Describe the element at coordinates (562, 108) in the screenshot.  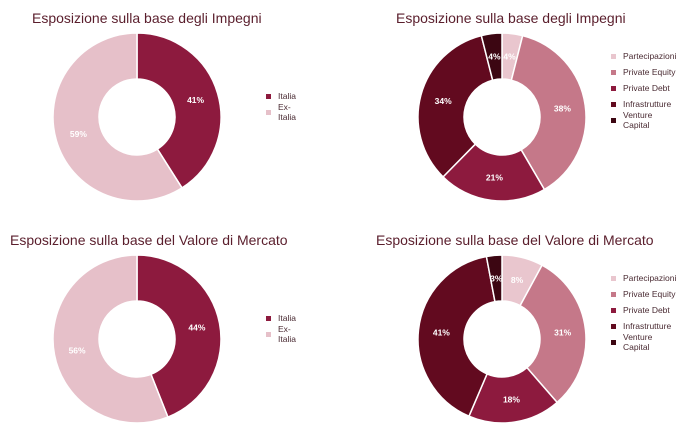
I see `slice-value-label: 38%` at that location.